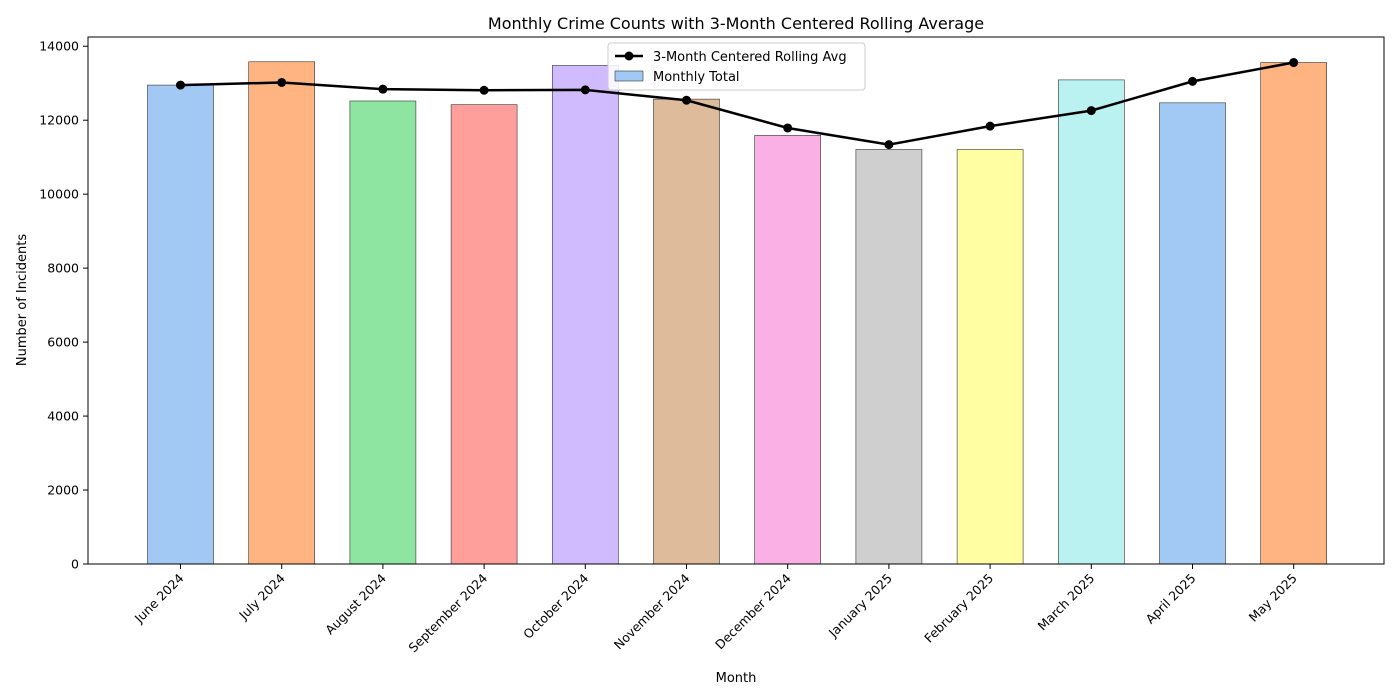  I want to click on y-tick-label: 8000, so click(63, 268).